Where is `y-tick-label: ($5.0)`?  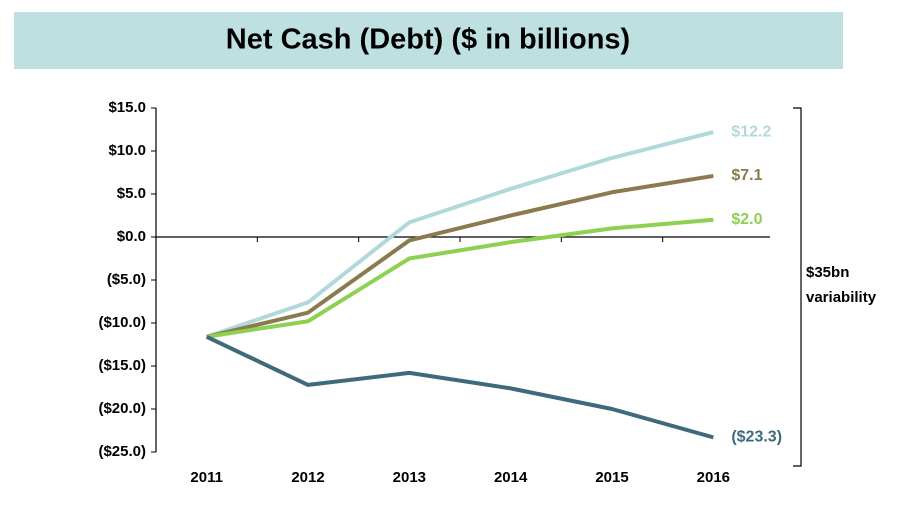 y-tick-label: ($5.0) is located at coordinates (126, 279).